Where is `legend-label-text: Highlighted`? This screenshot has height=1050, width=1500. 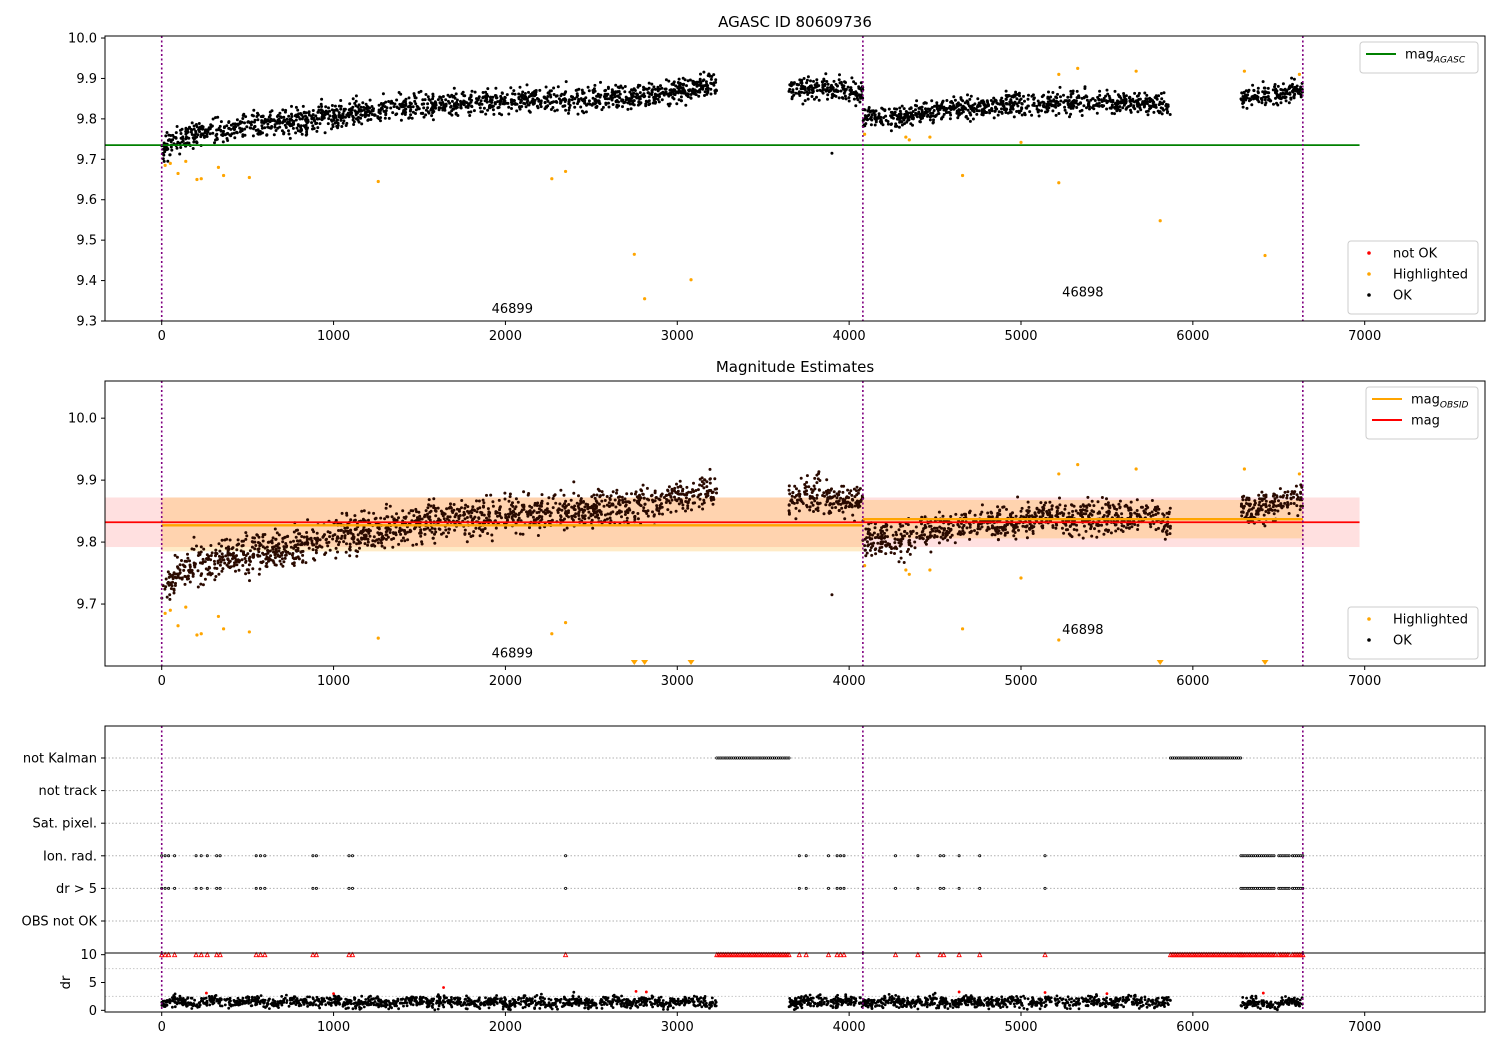 legend-label-text: Highlighted is located at coordinates (1430, 275).